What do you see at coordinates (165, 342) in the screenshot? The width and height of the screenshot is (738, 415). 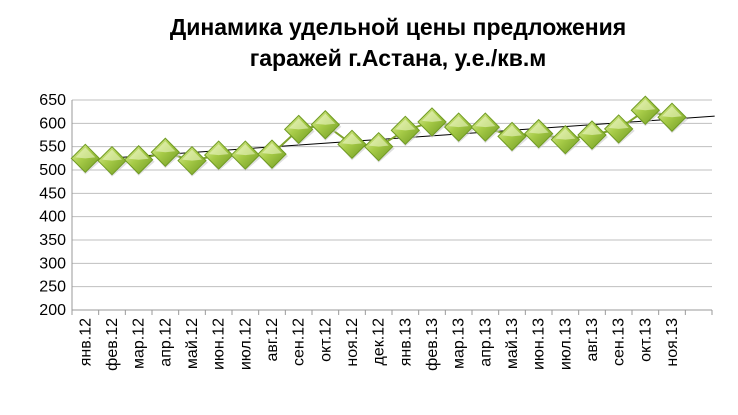 I see `x-tick-label: апр.12` at bounding box center [165, 342].